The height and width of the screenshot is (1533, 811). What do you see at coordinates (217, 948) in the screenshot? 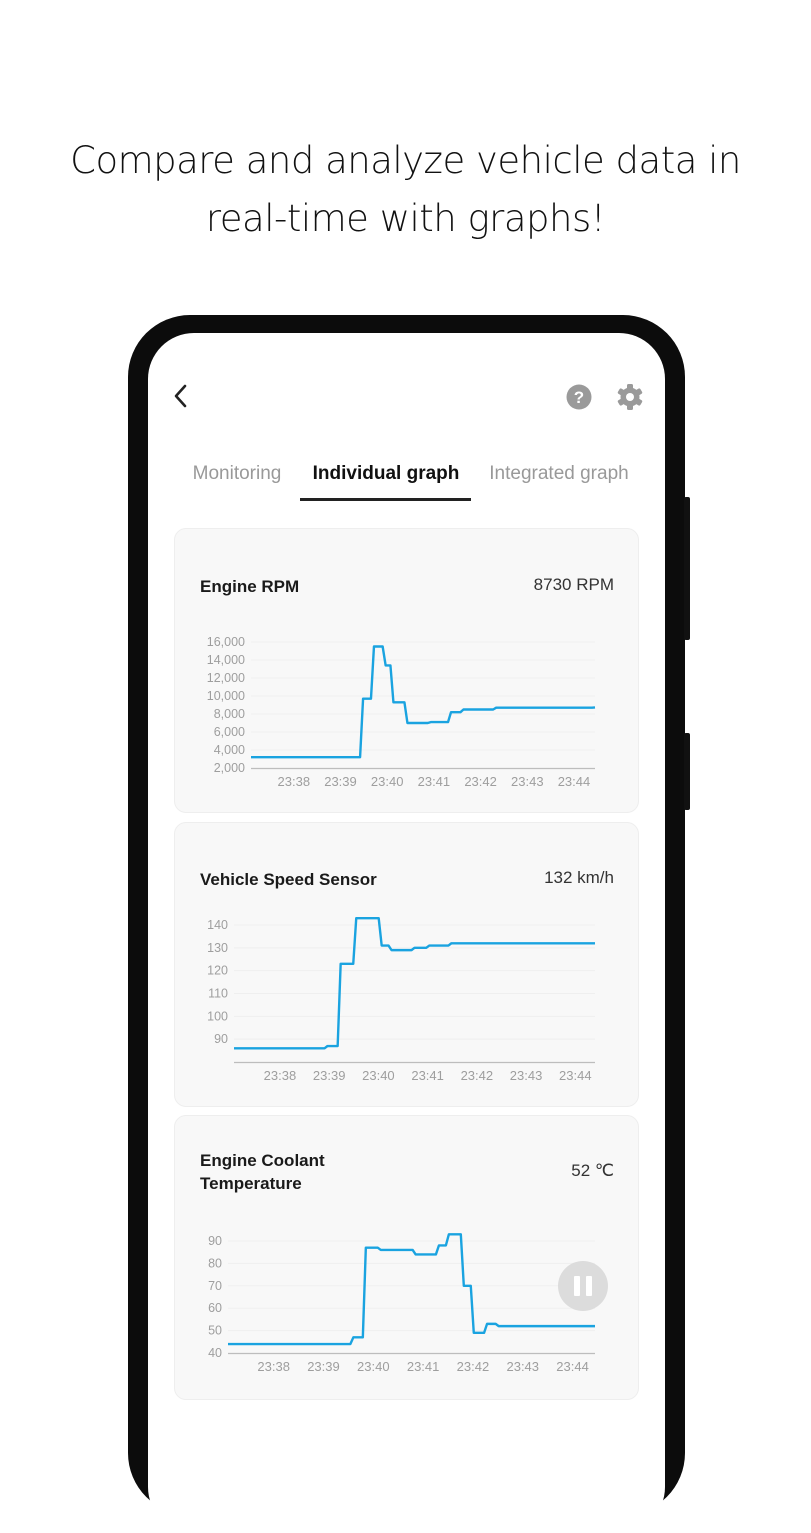
I see `y-tick-label: 130` at bounding box center [217, 948].